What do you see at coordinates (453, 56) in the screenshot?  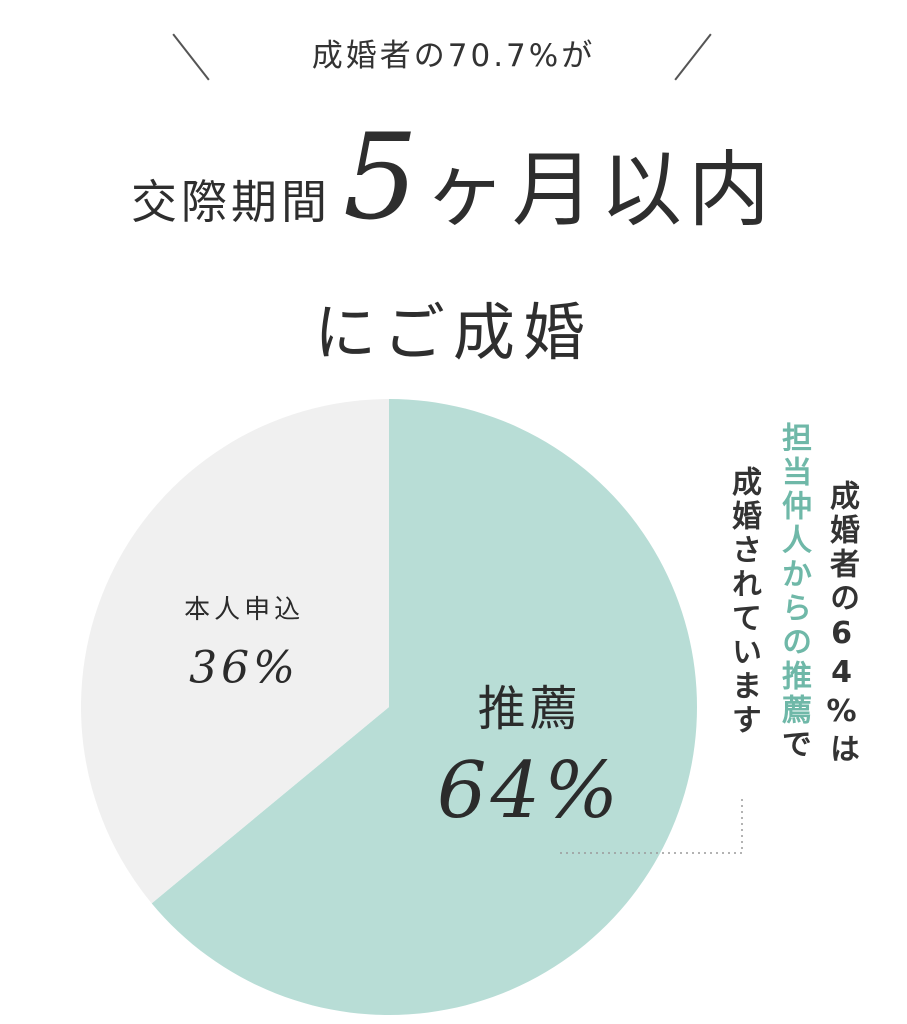 I see `headline-pre: 成婚者の70.7%が` at bounding box center [453, 56].